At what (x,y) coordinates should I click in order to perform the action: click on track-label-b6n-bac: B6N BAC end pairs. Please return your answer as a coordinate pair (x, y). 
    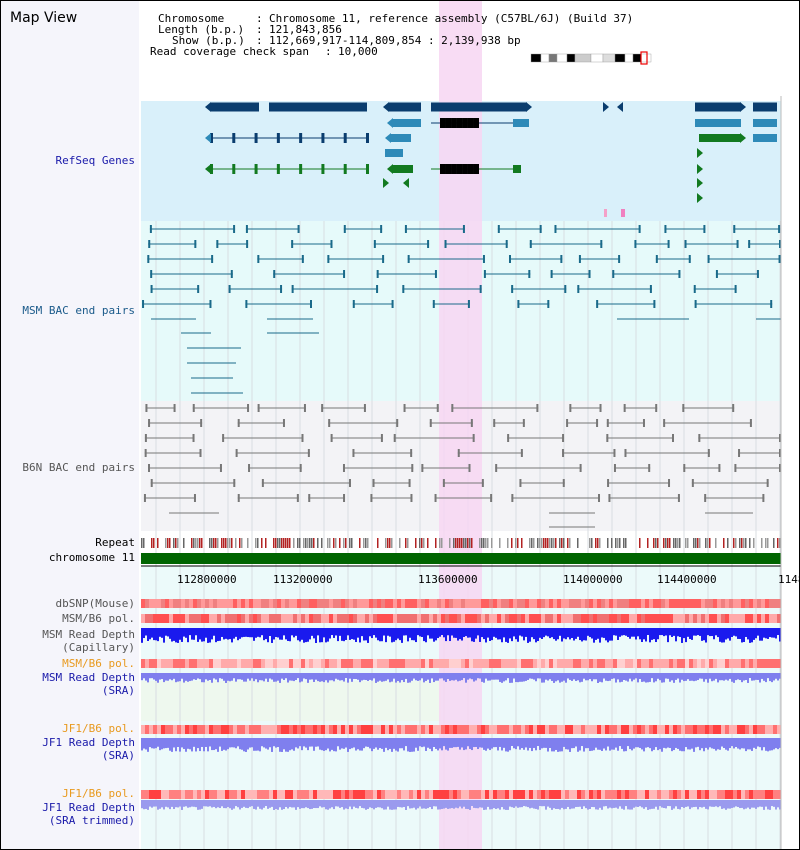
    Looking at the image, I should click on (78, 467).